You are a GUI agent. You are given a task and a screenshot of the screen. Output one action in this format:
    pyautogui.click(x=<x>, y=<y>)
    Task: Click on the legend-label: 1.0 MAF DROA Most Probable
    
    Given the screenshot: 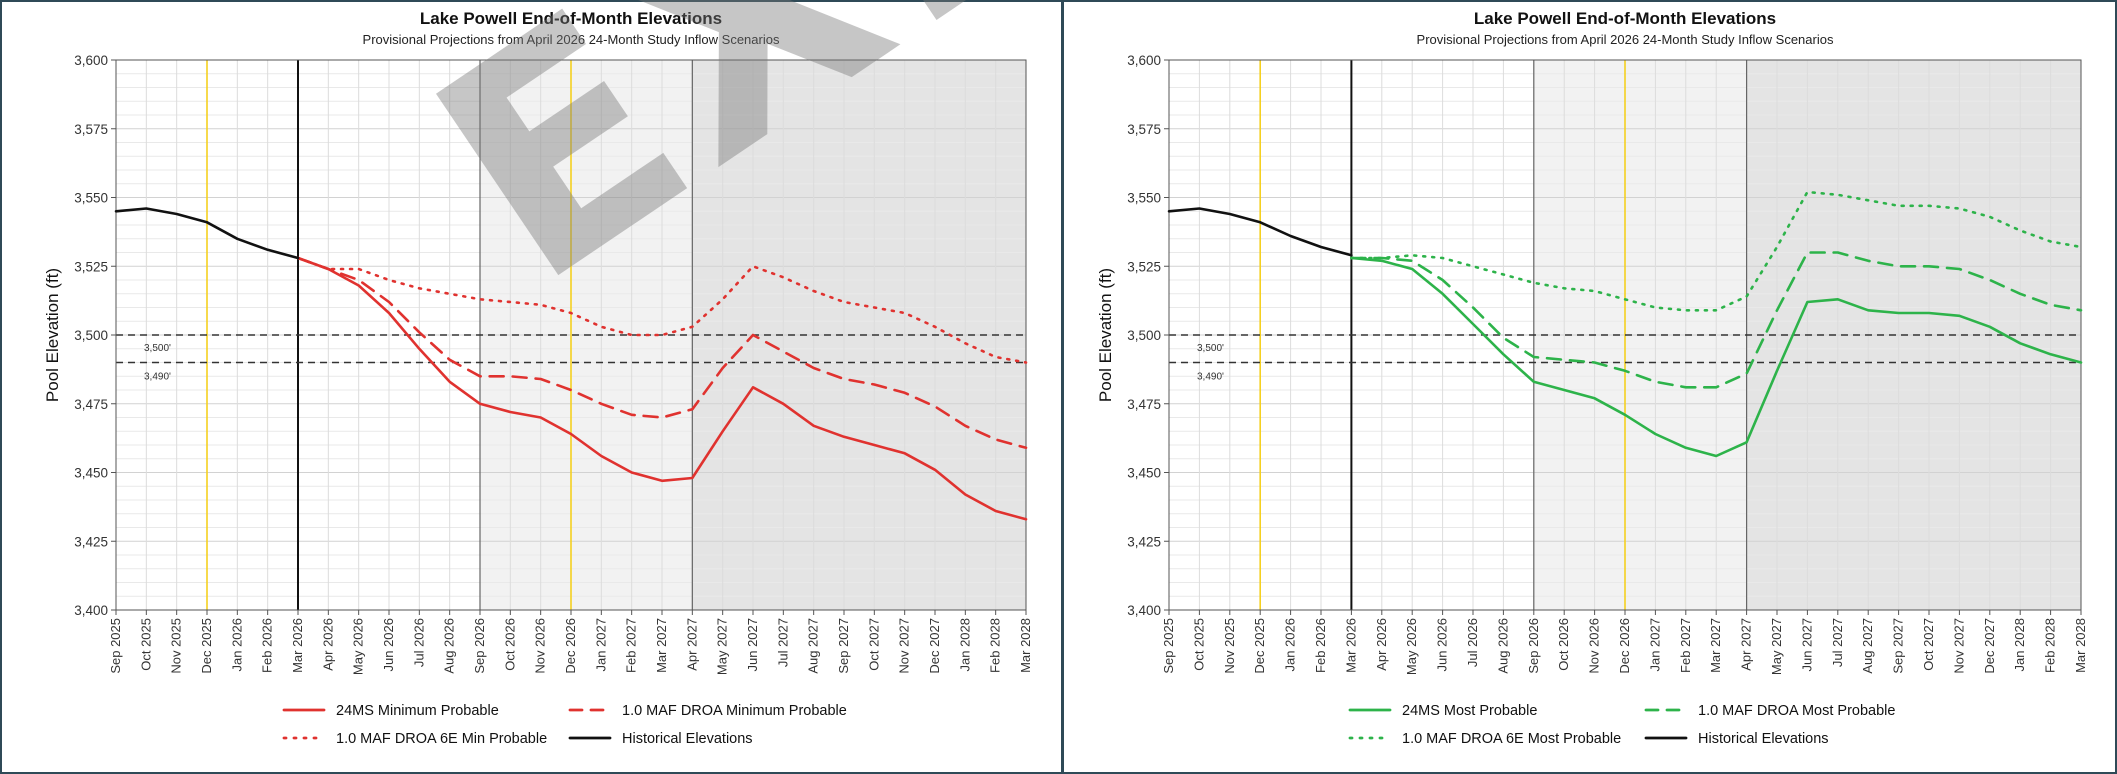 What is the action you would take?
    pyautogui.click(x=1796, y=711)
    